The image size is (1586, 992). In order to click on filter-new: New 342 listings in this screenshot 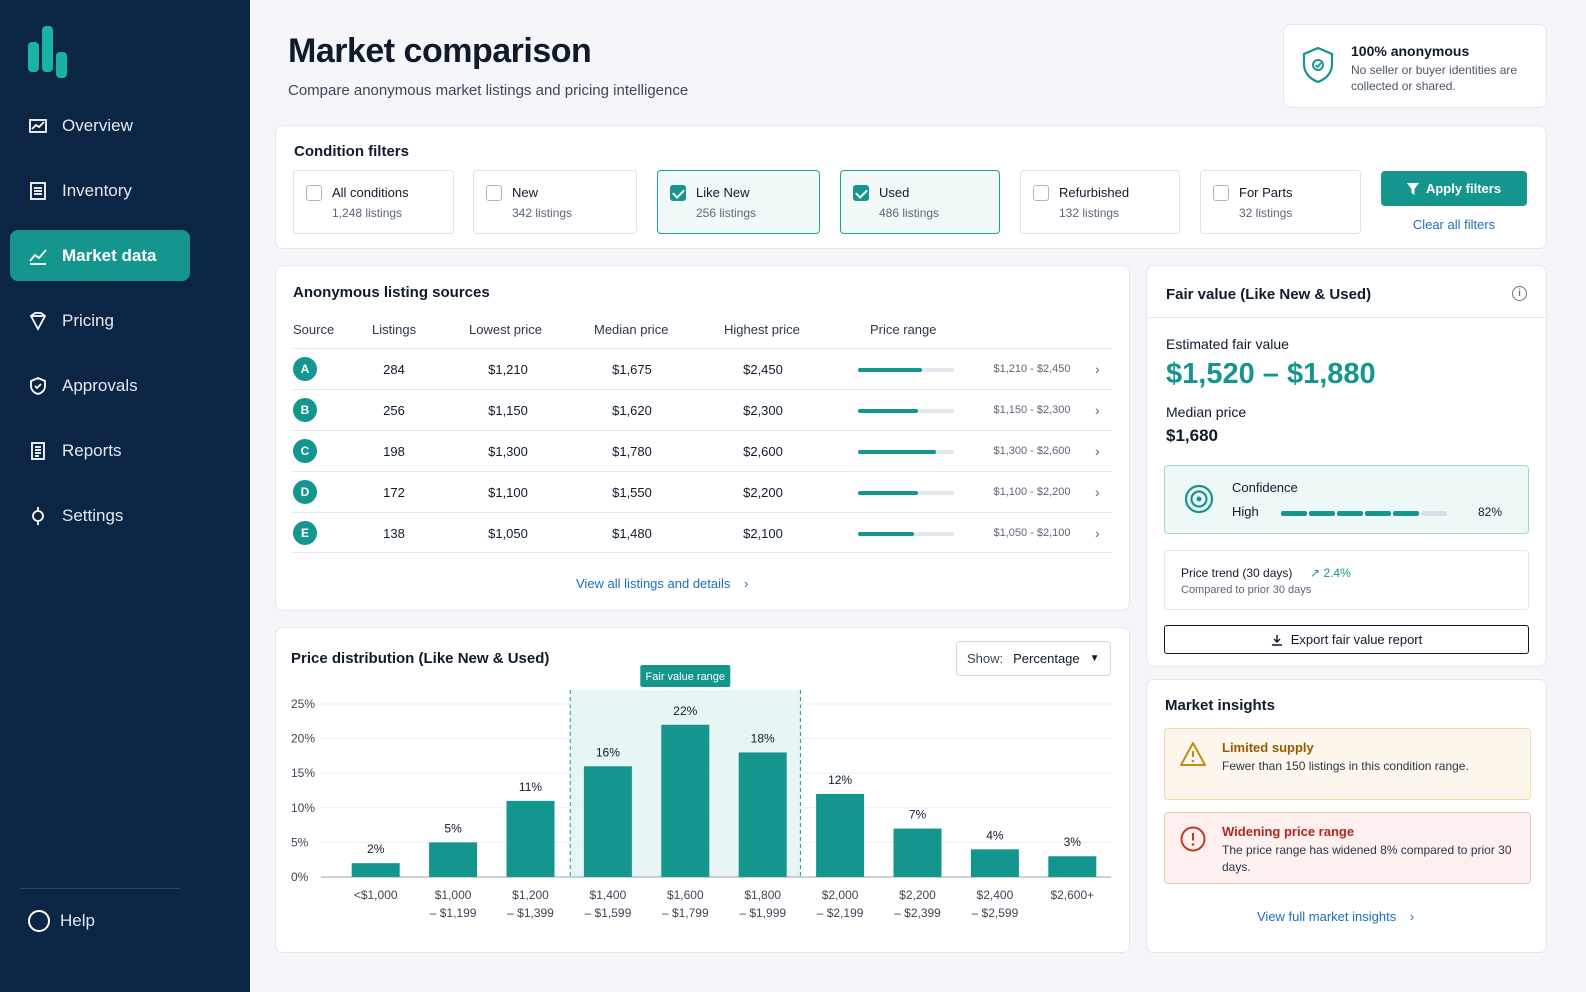, I will do `click(555, 202)`.